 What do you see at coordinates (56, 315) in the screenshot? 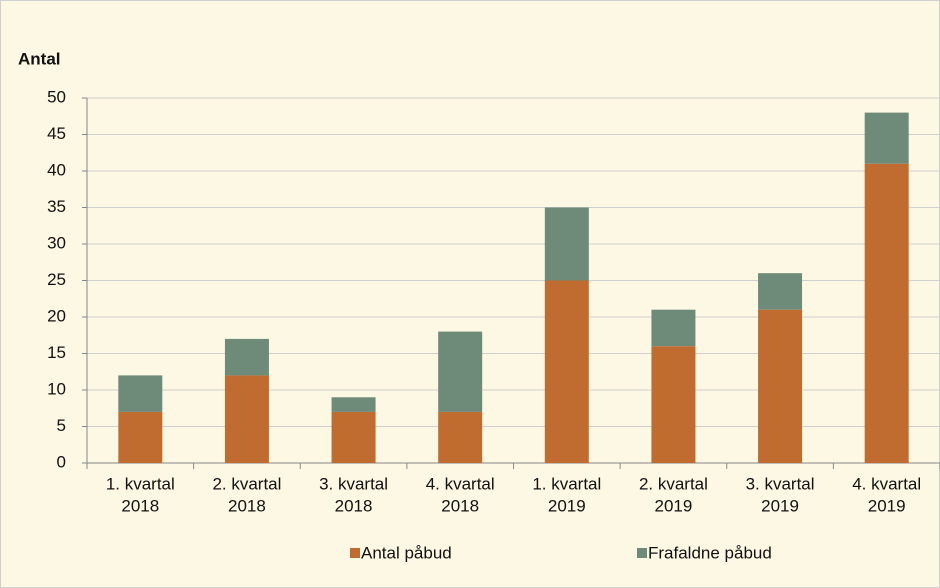
I see `y-tick-label: 20` at bounding box center [56, 315].